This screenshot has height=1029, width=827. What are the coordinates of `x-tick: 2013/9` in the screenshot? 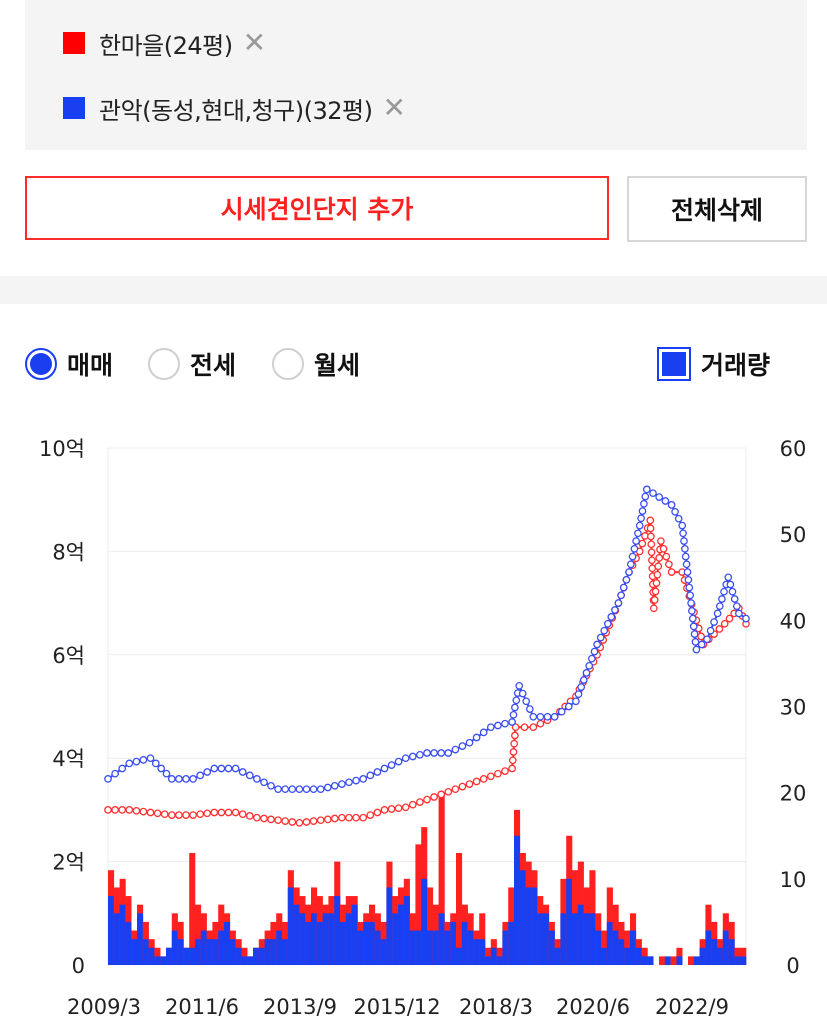 It's located at (300, 1007).